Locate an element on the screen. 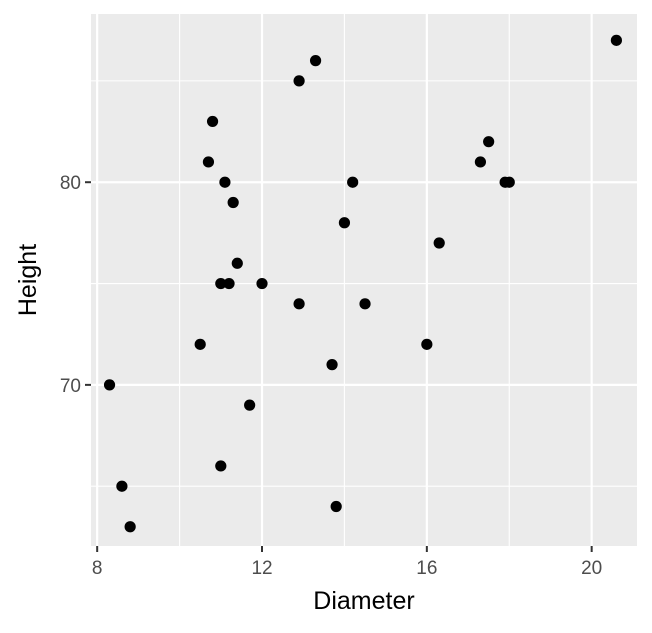 Image resolution: width=652 pixels, height=633 pixels. y-axis-ticks: 70 80 is located at coordinates (75, 285).